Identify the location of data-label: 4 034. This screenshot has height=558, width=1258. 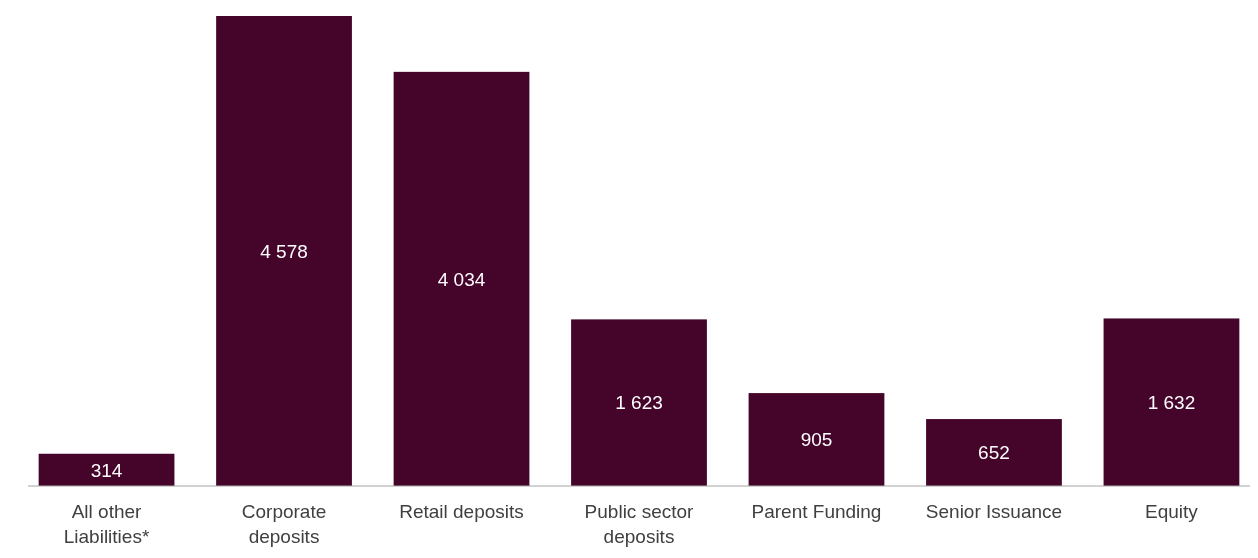
(461, 279).